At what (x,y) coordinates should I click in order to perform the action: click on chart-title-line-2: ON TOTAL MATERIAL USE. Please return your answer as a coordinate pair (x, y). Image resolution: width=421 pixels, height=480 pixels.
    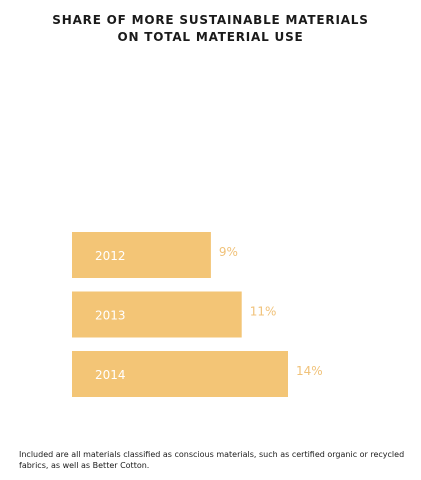
    Looking at the image, I should click on (210, 37).